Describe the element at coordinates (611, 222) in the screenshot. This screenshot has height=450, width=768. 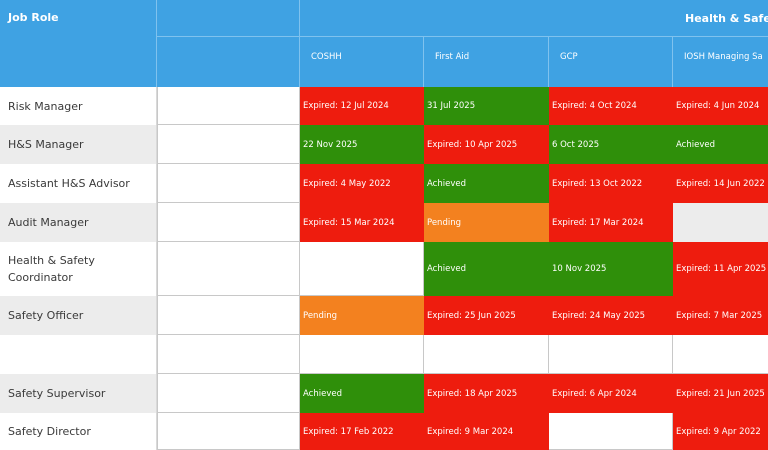
I see `training-status-cell: Expired: 17 Mar 2024` at that location.